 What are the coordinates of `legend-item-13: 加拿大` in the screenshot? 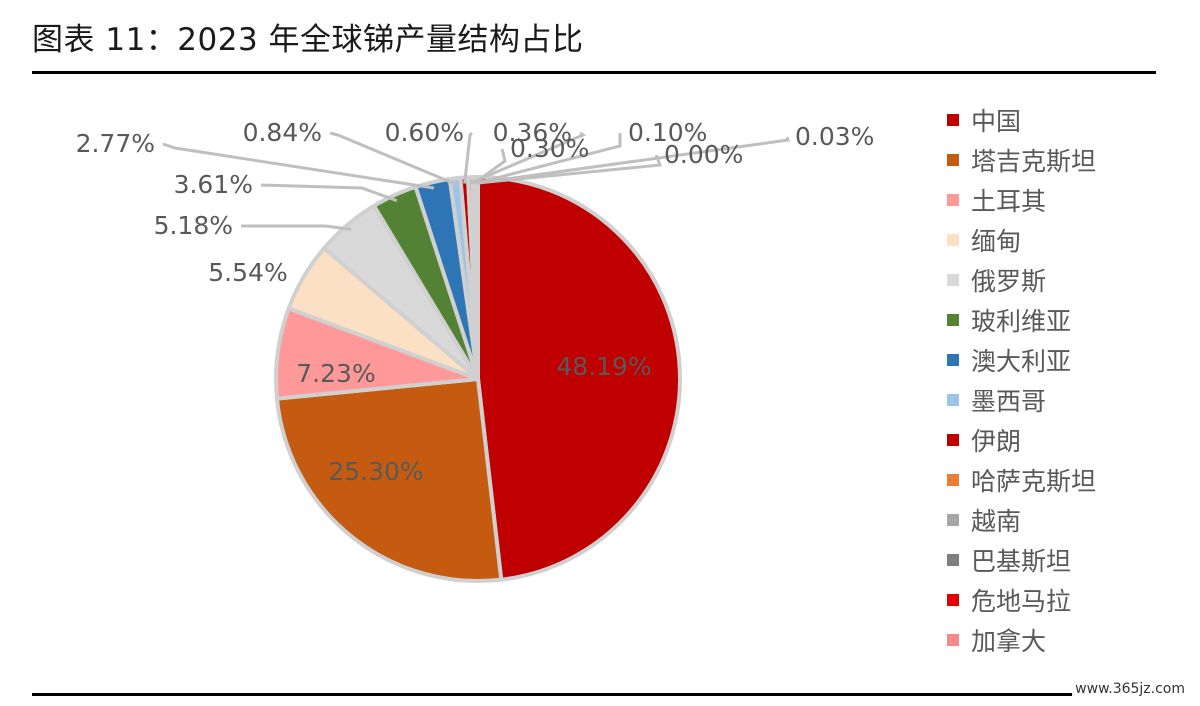 It's located at (1021, 640).